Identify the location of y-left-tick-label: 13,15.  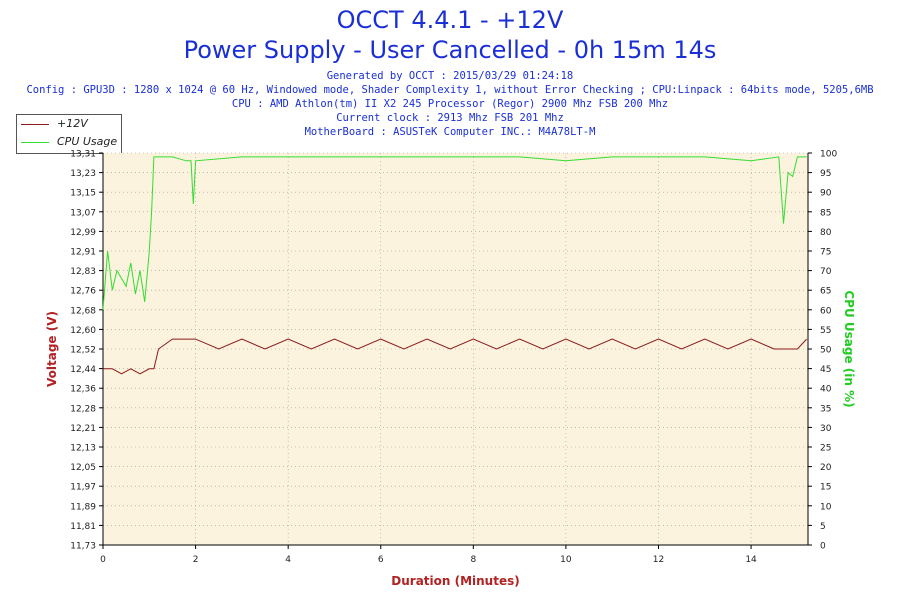
(83, 194).